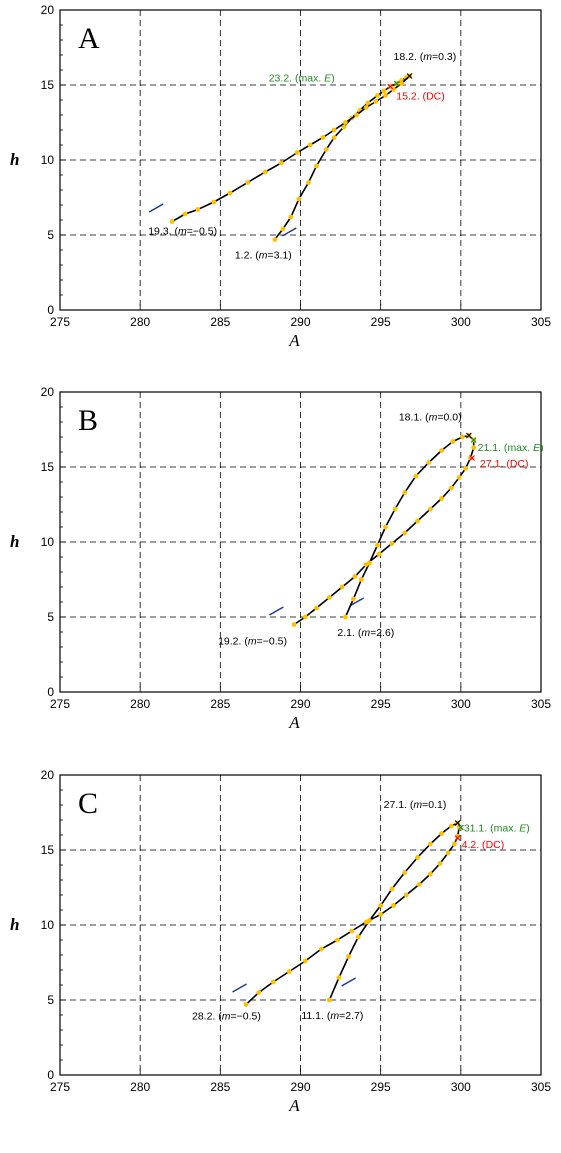 The width and height of the screenshot is (561, 1153). What do you see at coordinates (493, 448) in the screenshot?
I see `annotation-id: 21.1. (` at bounding box center [493, 448].